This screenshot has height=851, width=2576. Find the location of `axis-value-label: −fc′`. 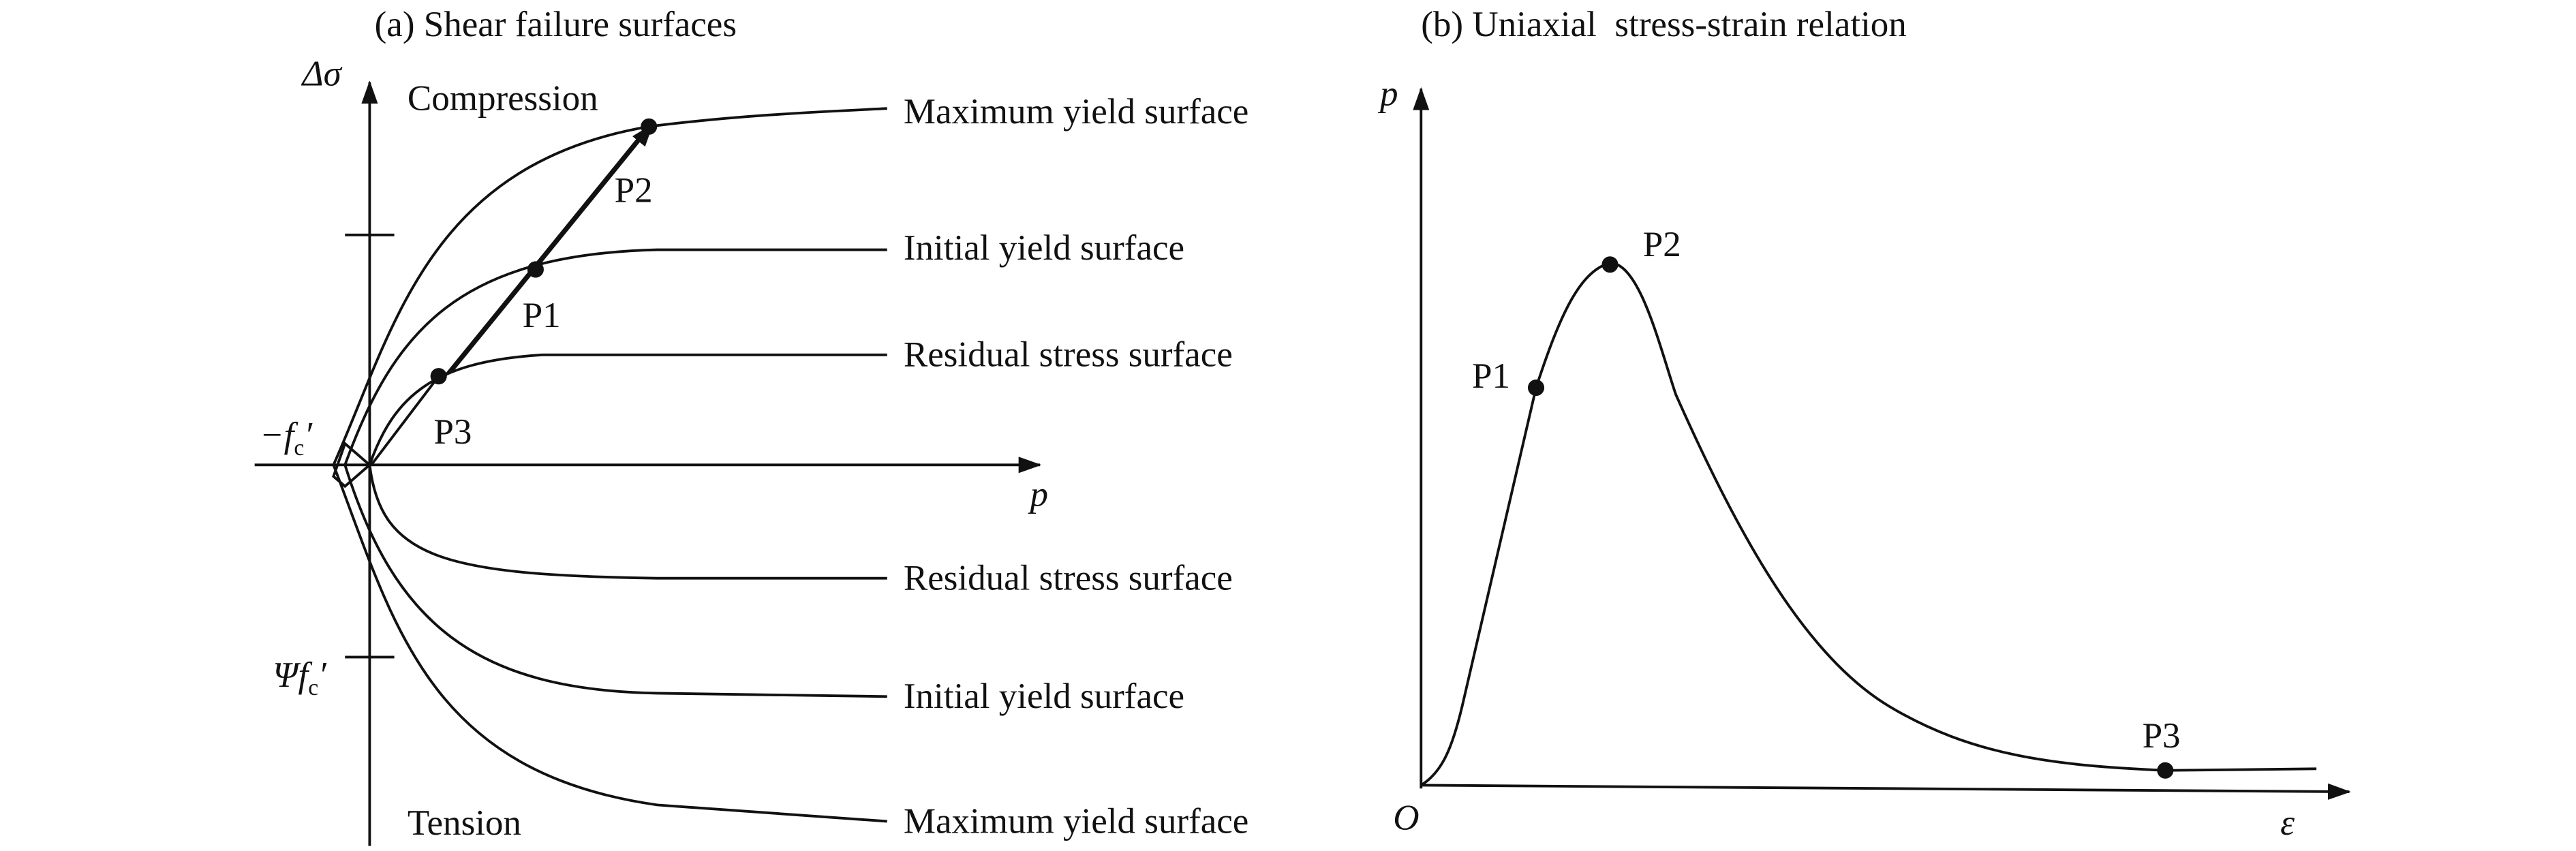

axis-value-label: −fc′ is located at coordinates (286, 438).